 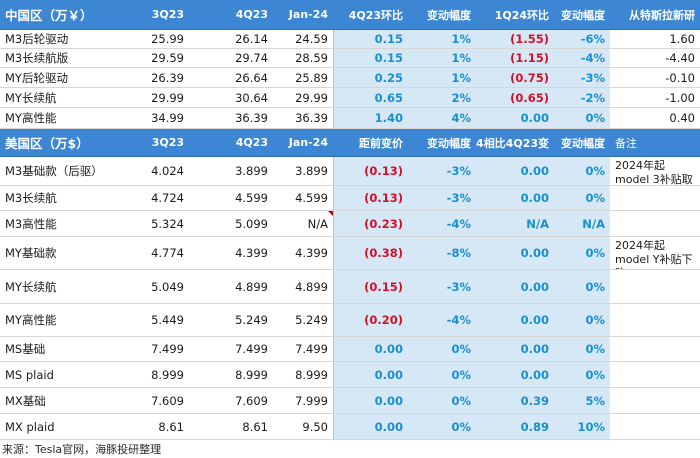 What do you see at coordinates (515, 97) in the screenshot?
I see `change-value-2: (0.65)` at bounding box center [515, 97].